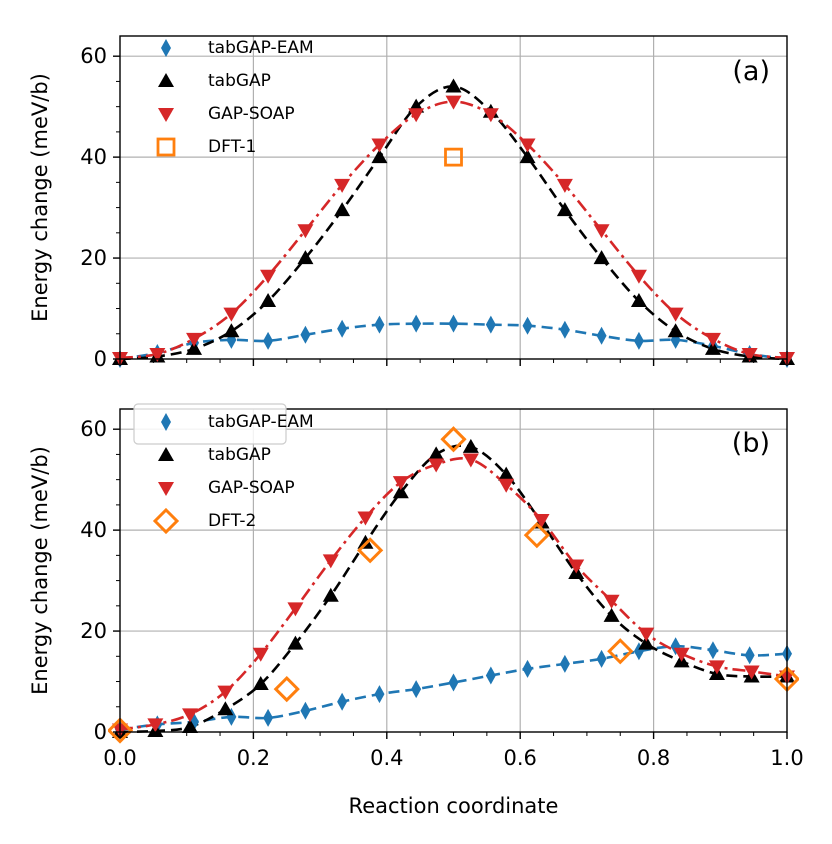 The height and width of the screenshot is (844, 832). Describe the element at coordinates (261, 422) in the screenshot. I see `panel-b-legend-label-0: tabGAP-EAM` at that location.